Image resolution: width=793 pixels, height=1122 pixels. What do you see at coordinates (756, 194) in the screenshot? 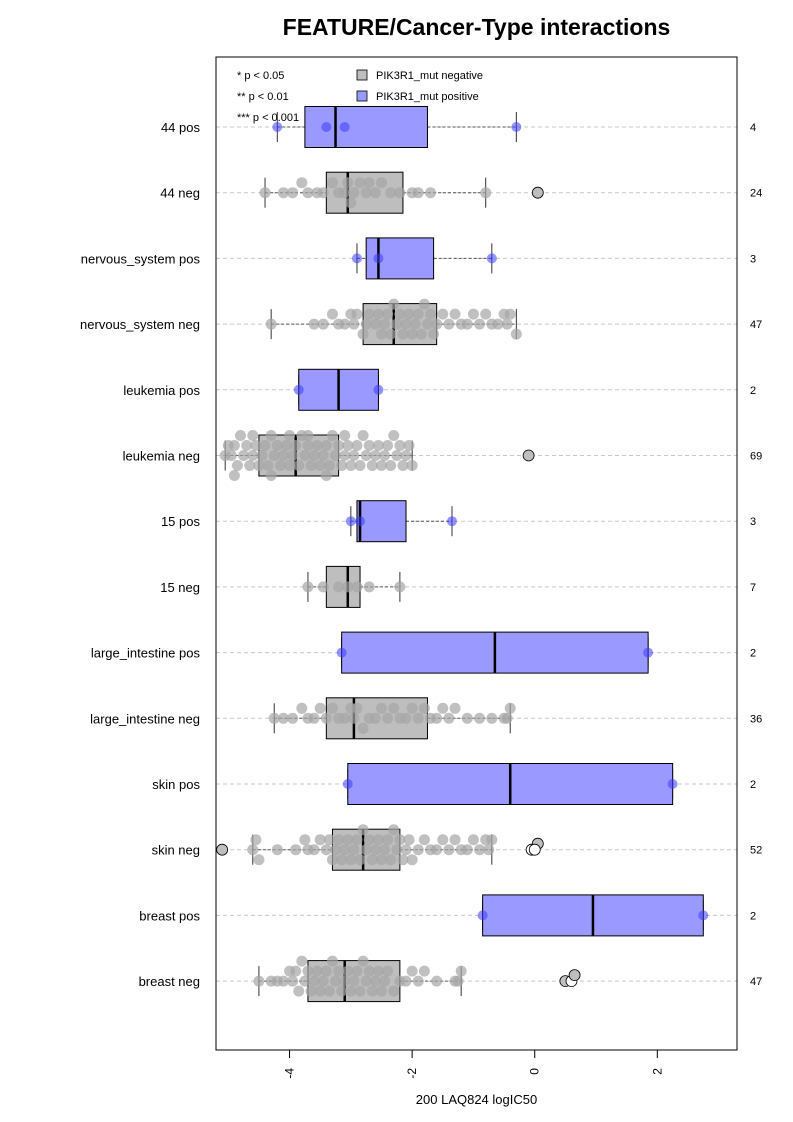
I see `group-count: 24` at bounding box center [756, 194].